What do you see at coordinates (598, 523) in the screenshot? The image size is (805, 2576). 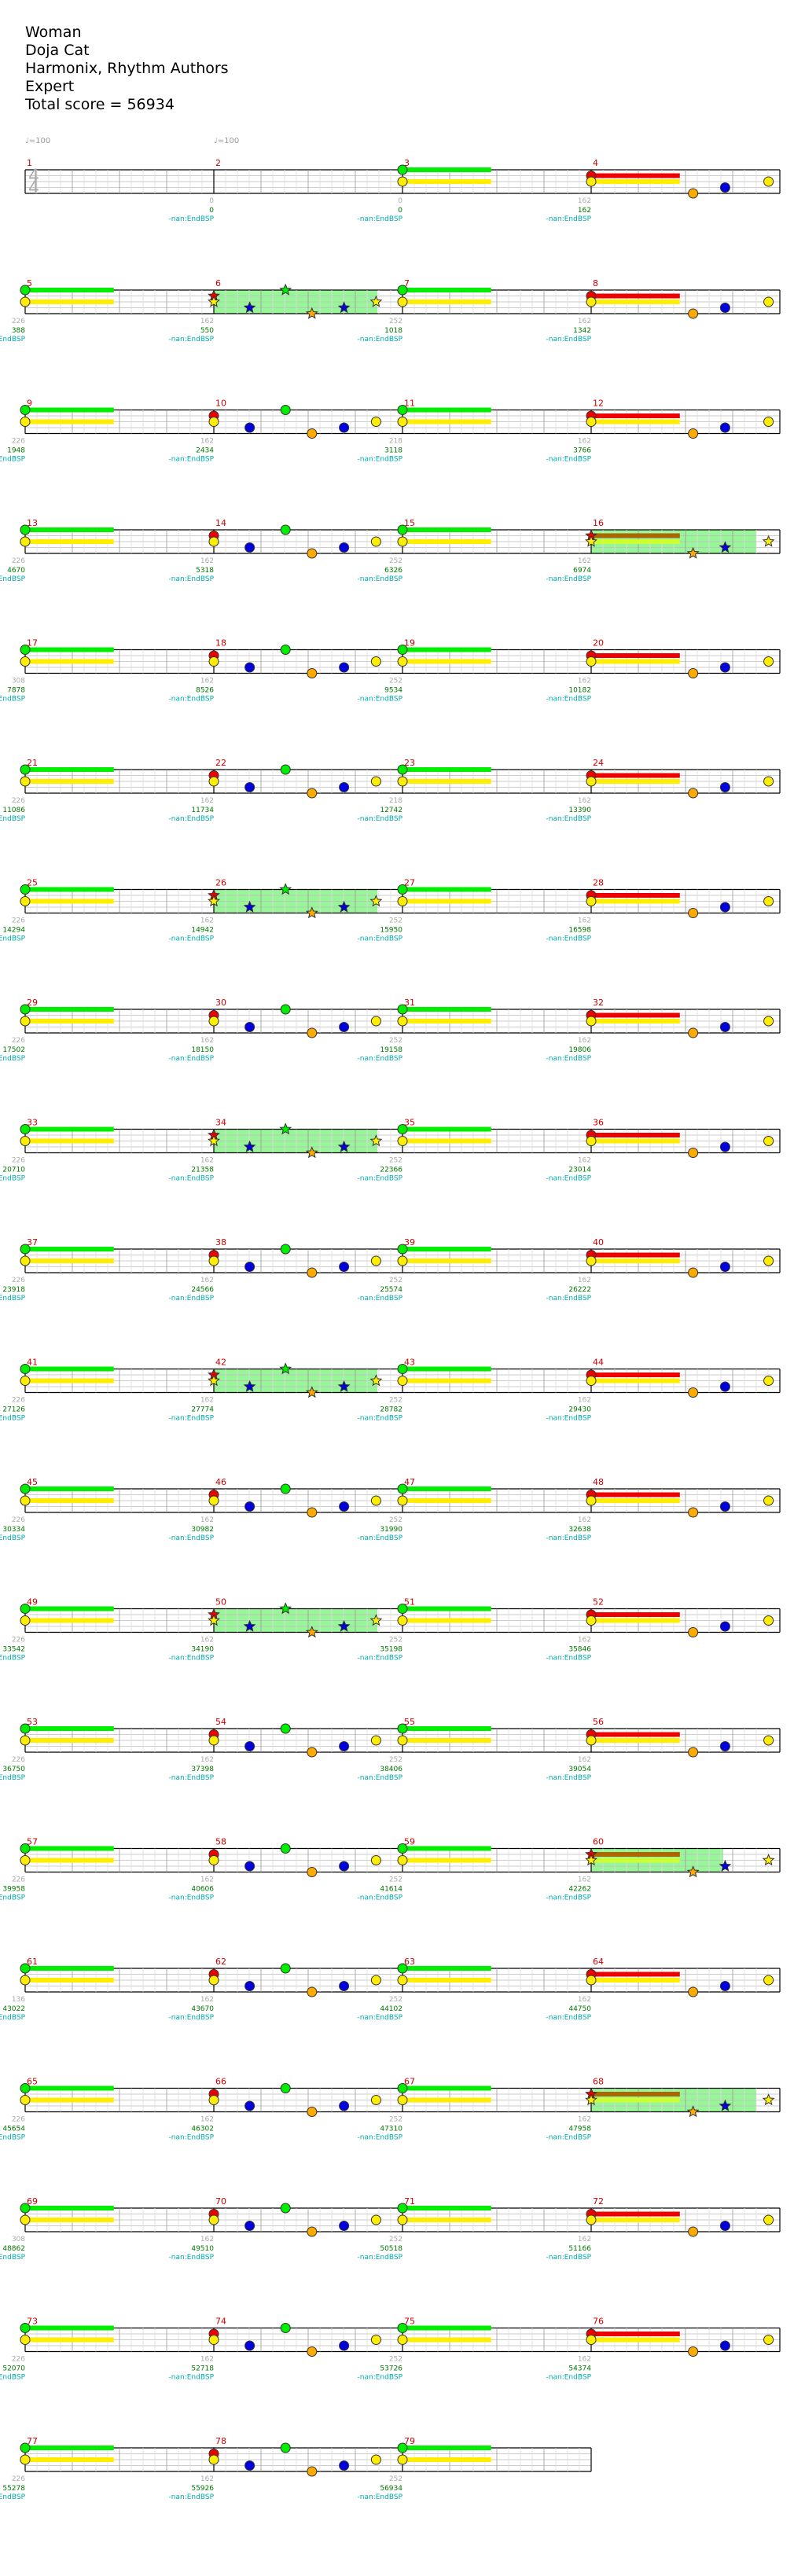 I see `measure-number: 16` at bounding box center [598, 523].